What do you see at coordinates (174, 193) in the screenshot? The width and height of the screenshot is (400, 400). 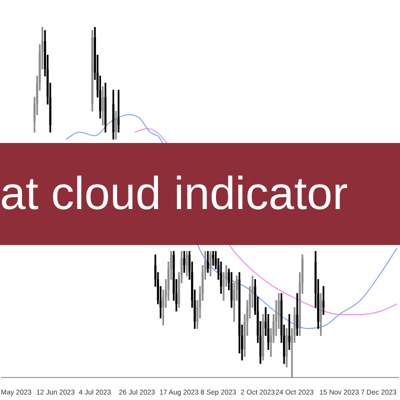 I see `annotation: at cloud indicator` at bounding box center [174, 193].